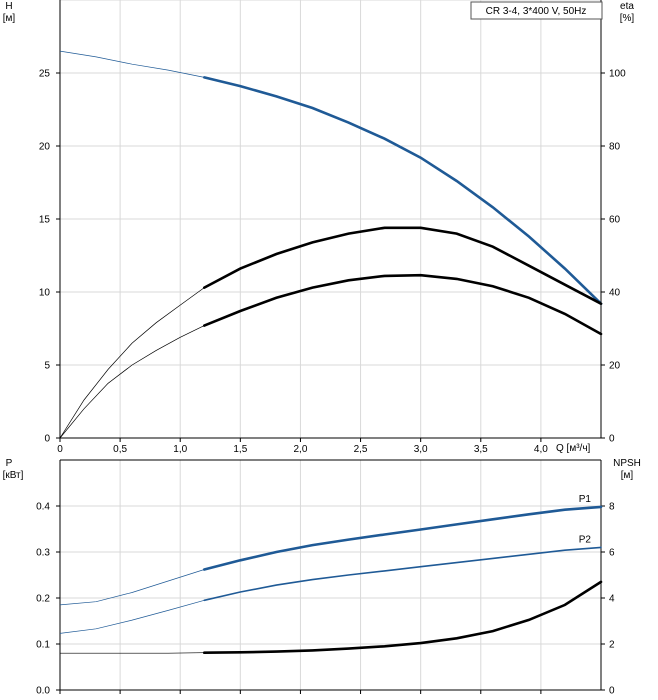  What do you see at coordinates (132, 653) in the screenshot?
I see `bottom-series-2-thin` at bounding box center [132, 653].